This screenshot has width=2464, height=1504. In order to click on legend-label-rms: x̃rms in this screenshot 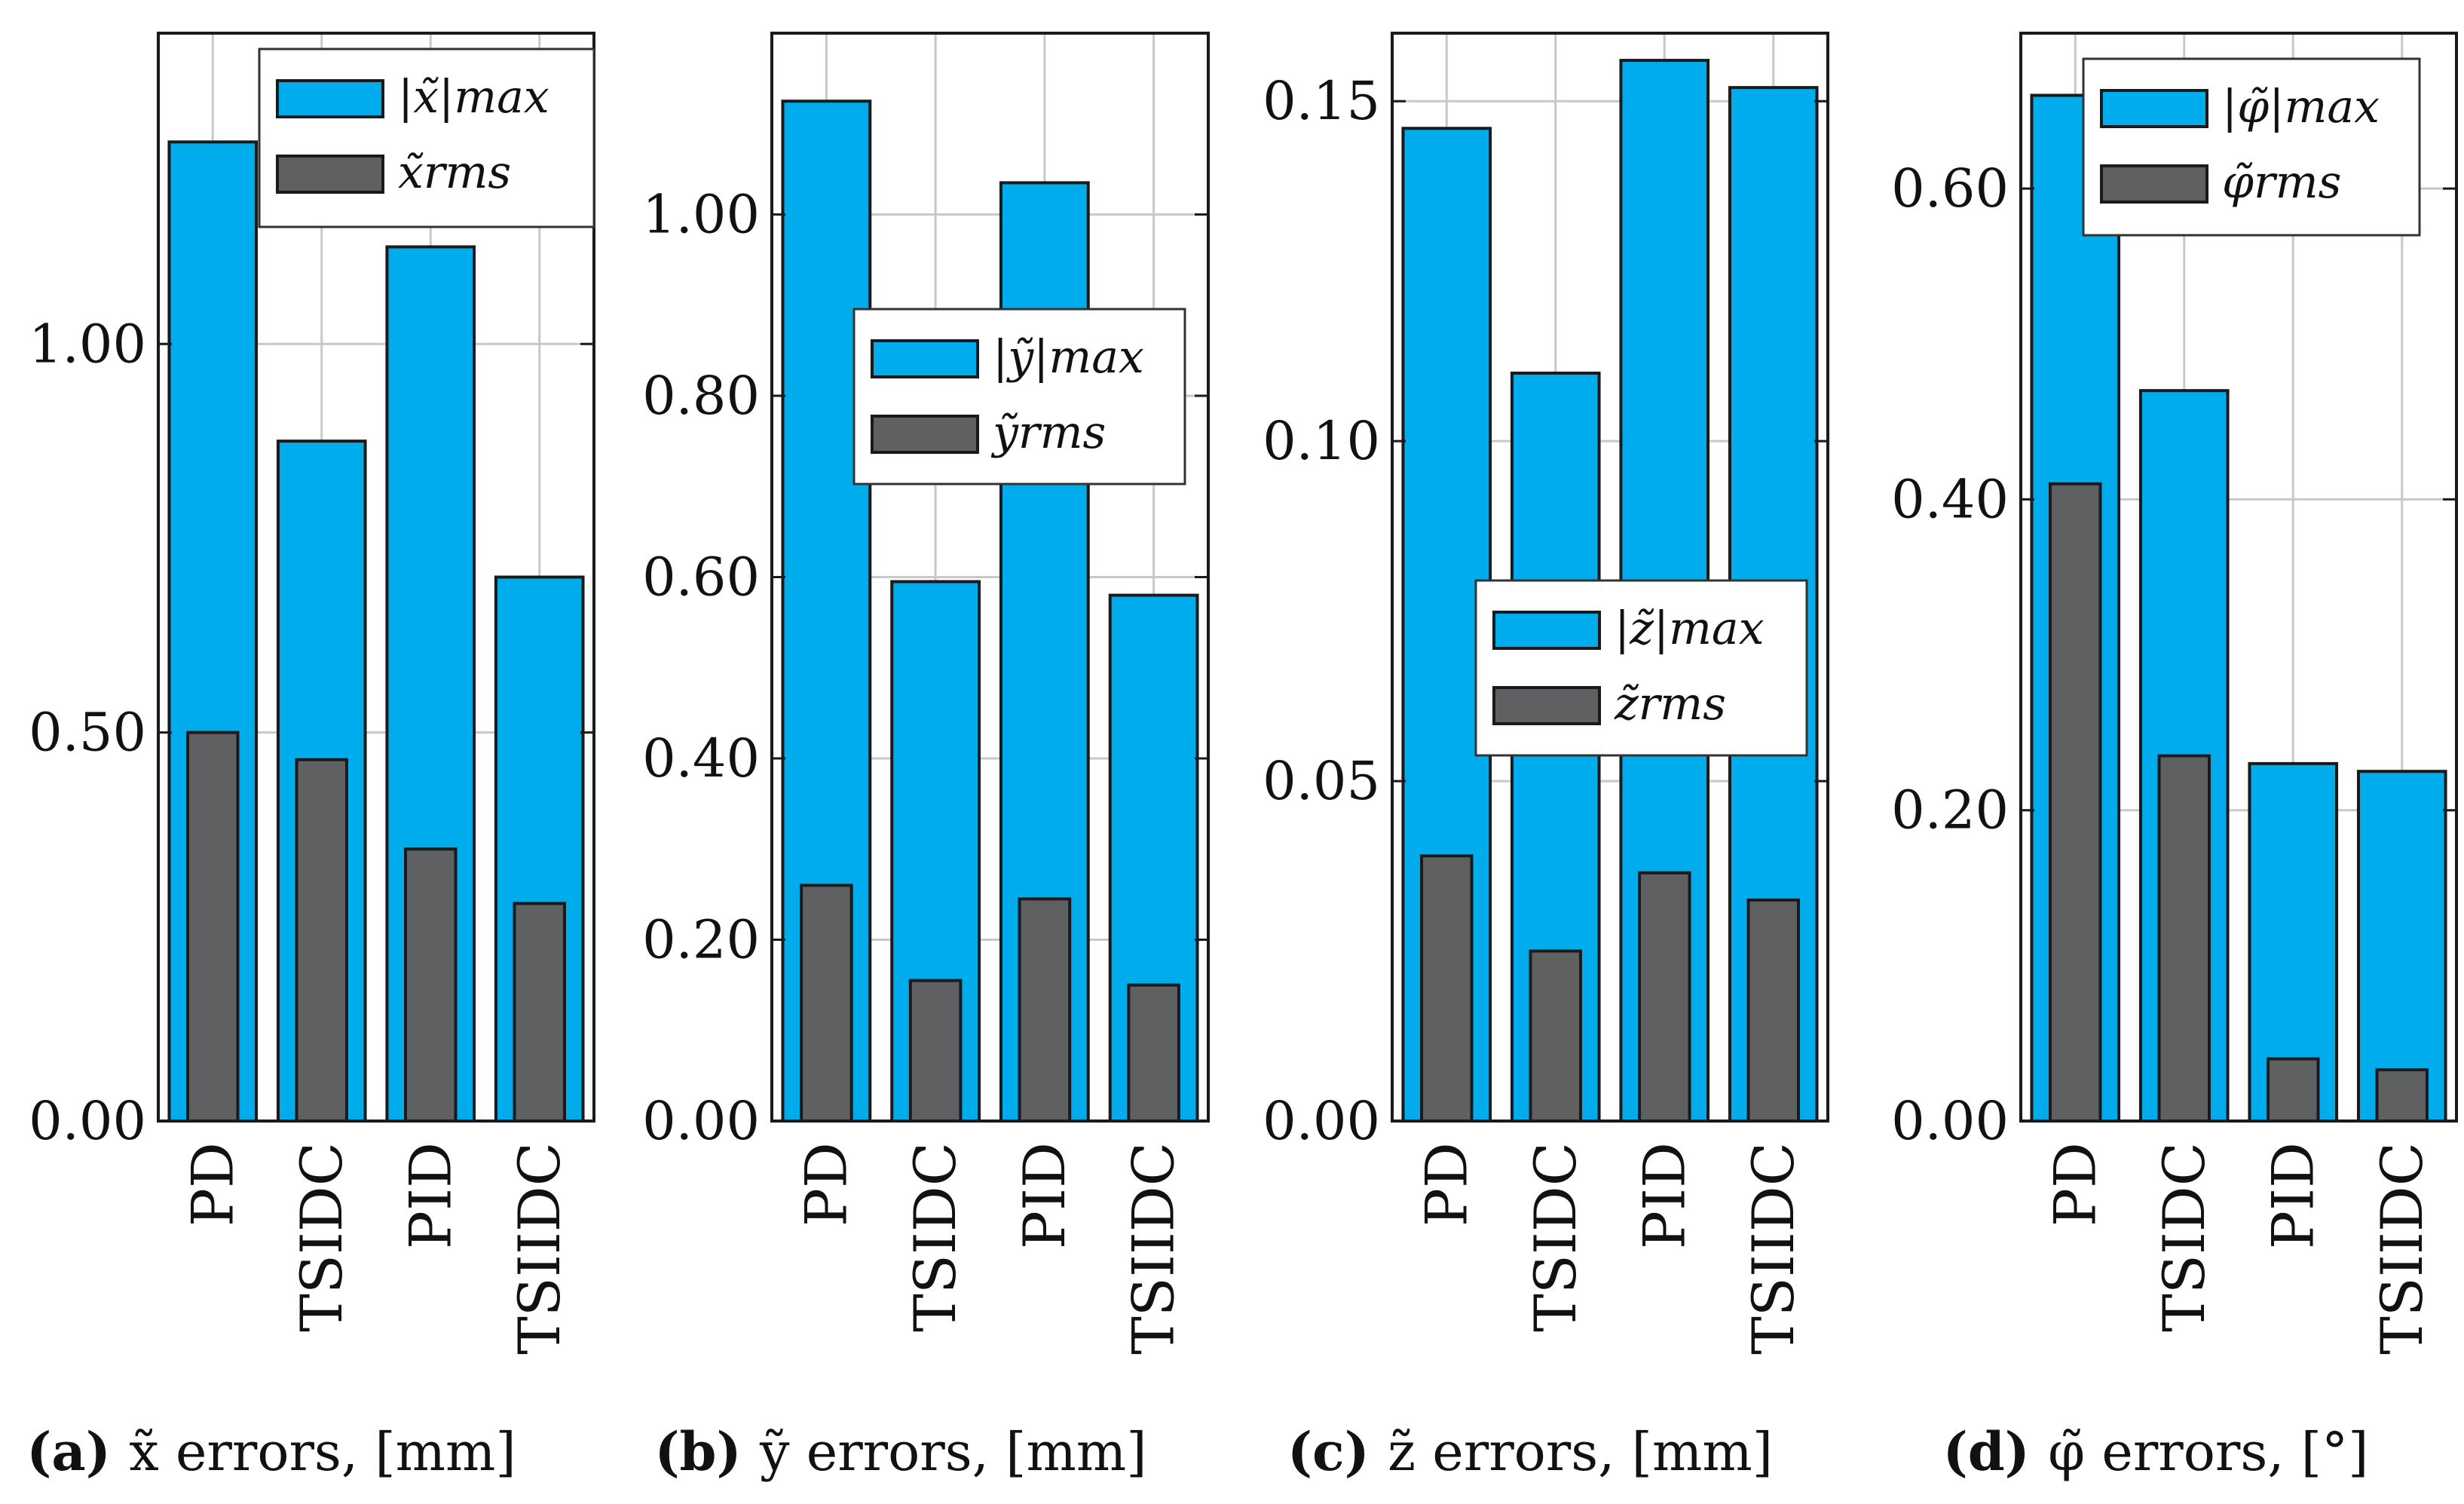, I will do `click(454, 172)`.